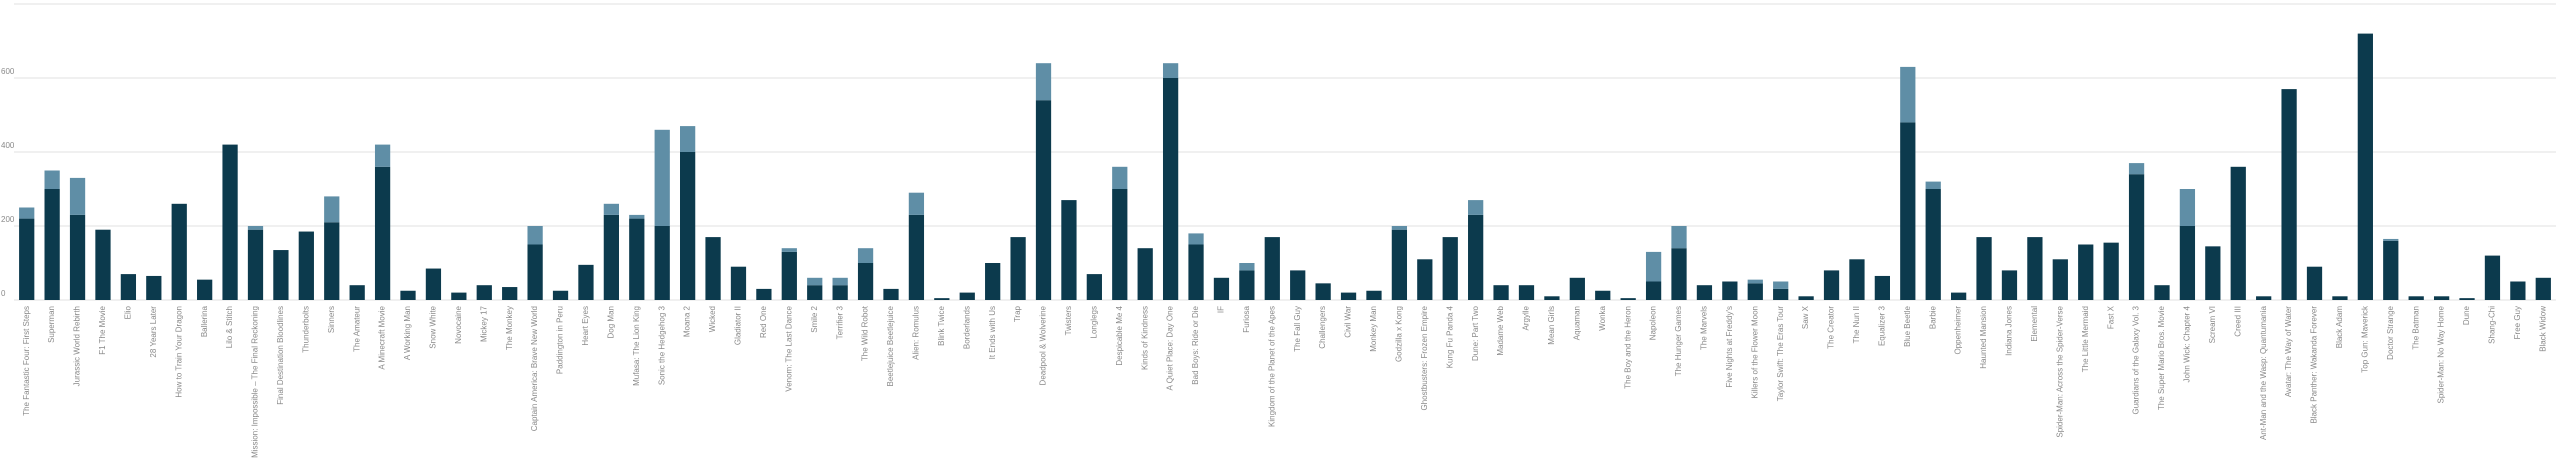  What do you see at coordinates (788, 348) in the screenshot?
I see `x-tick-label: Venom: The Last Dance` at bounding box center [788, 348].